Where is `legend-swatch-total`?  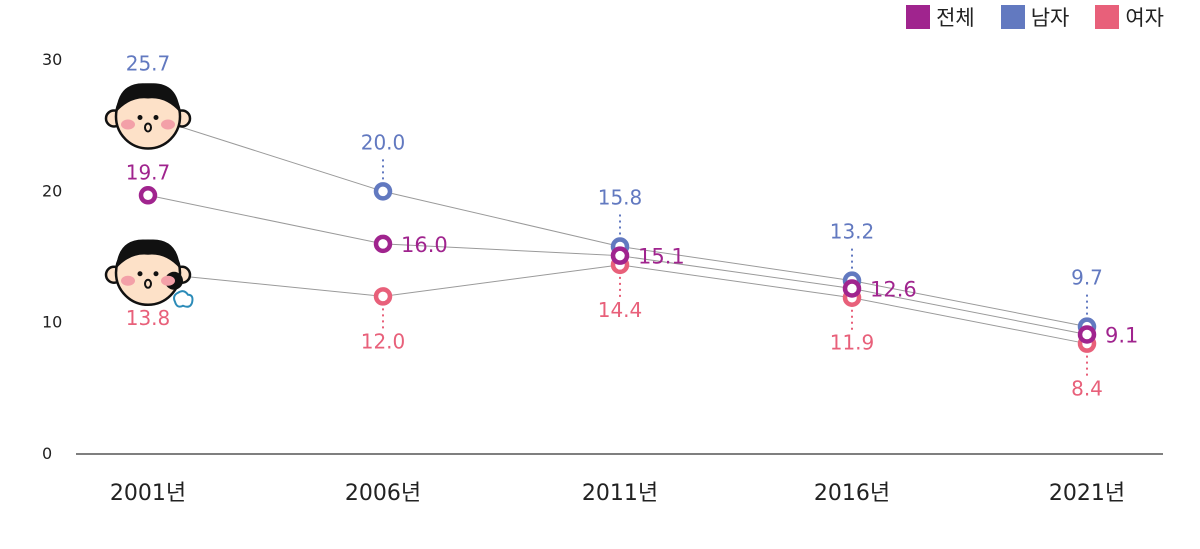 legend-swatch-total is located at coordinates (918, 17).